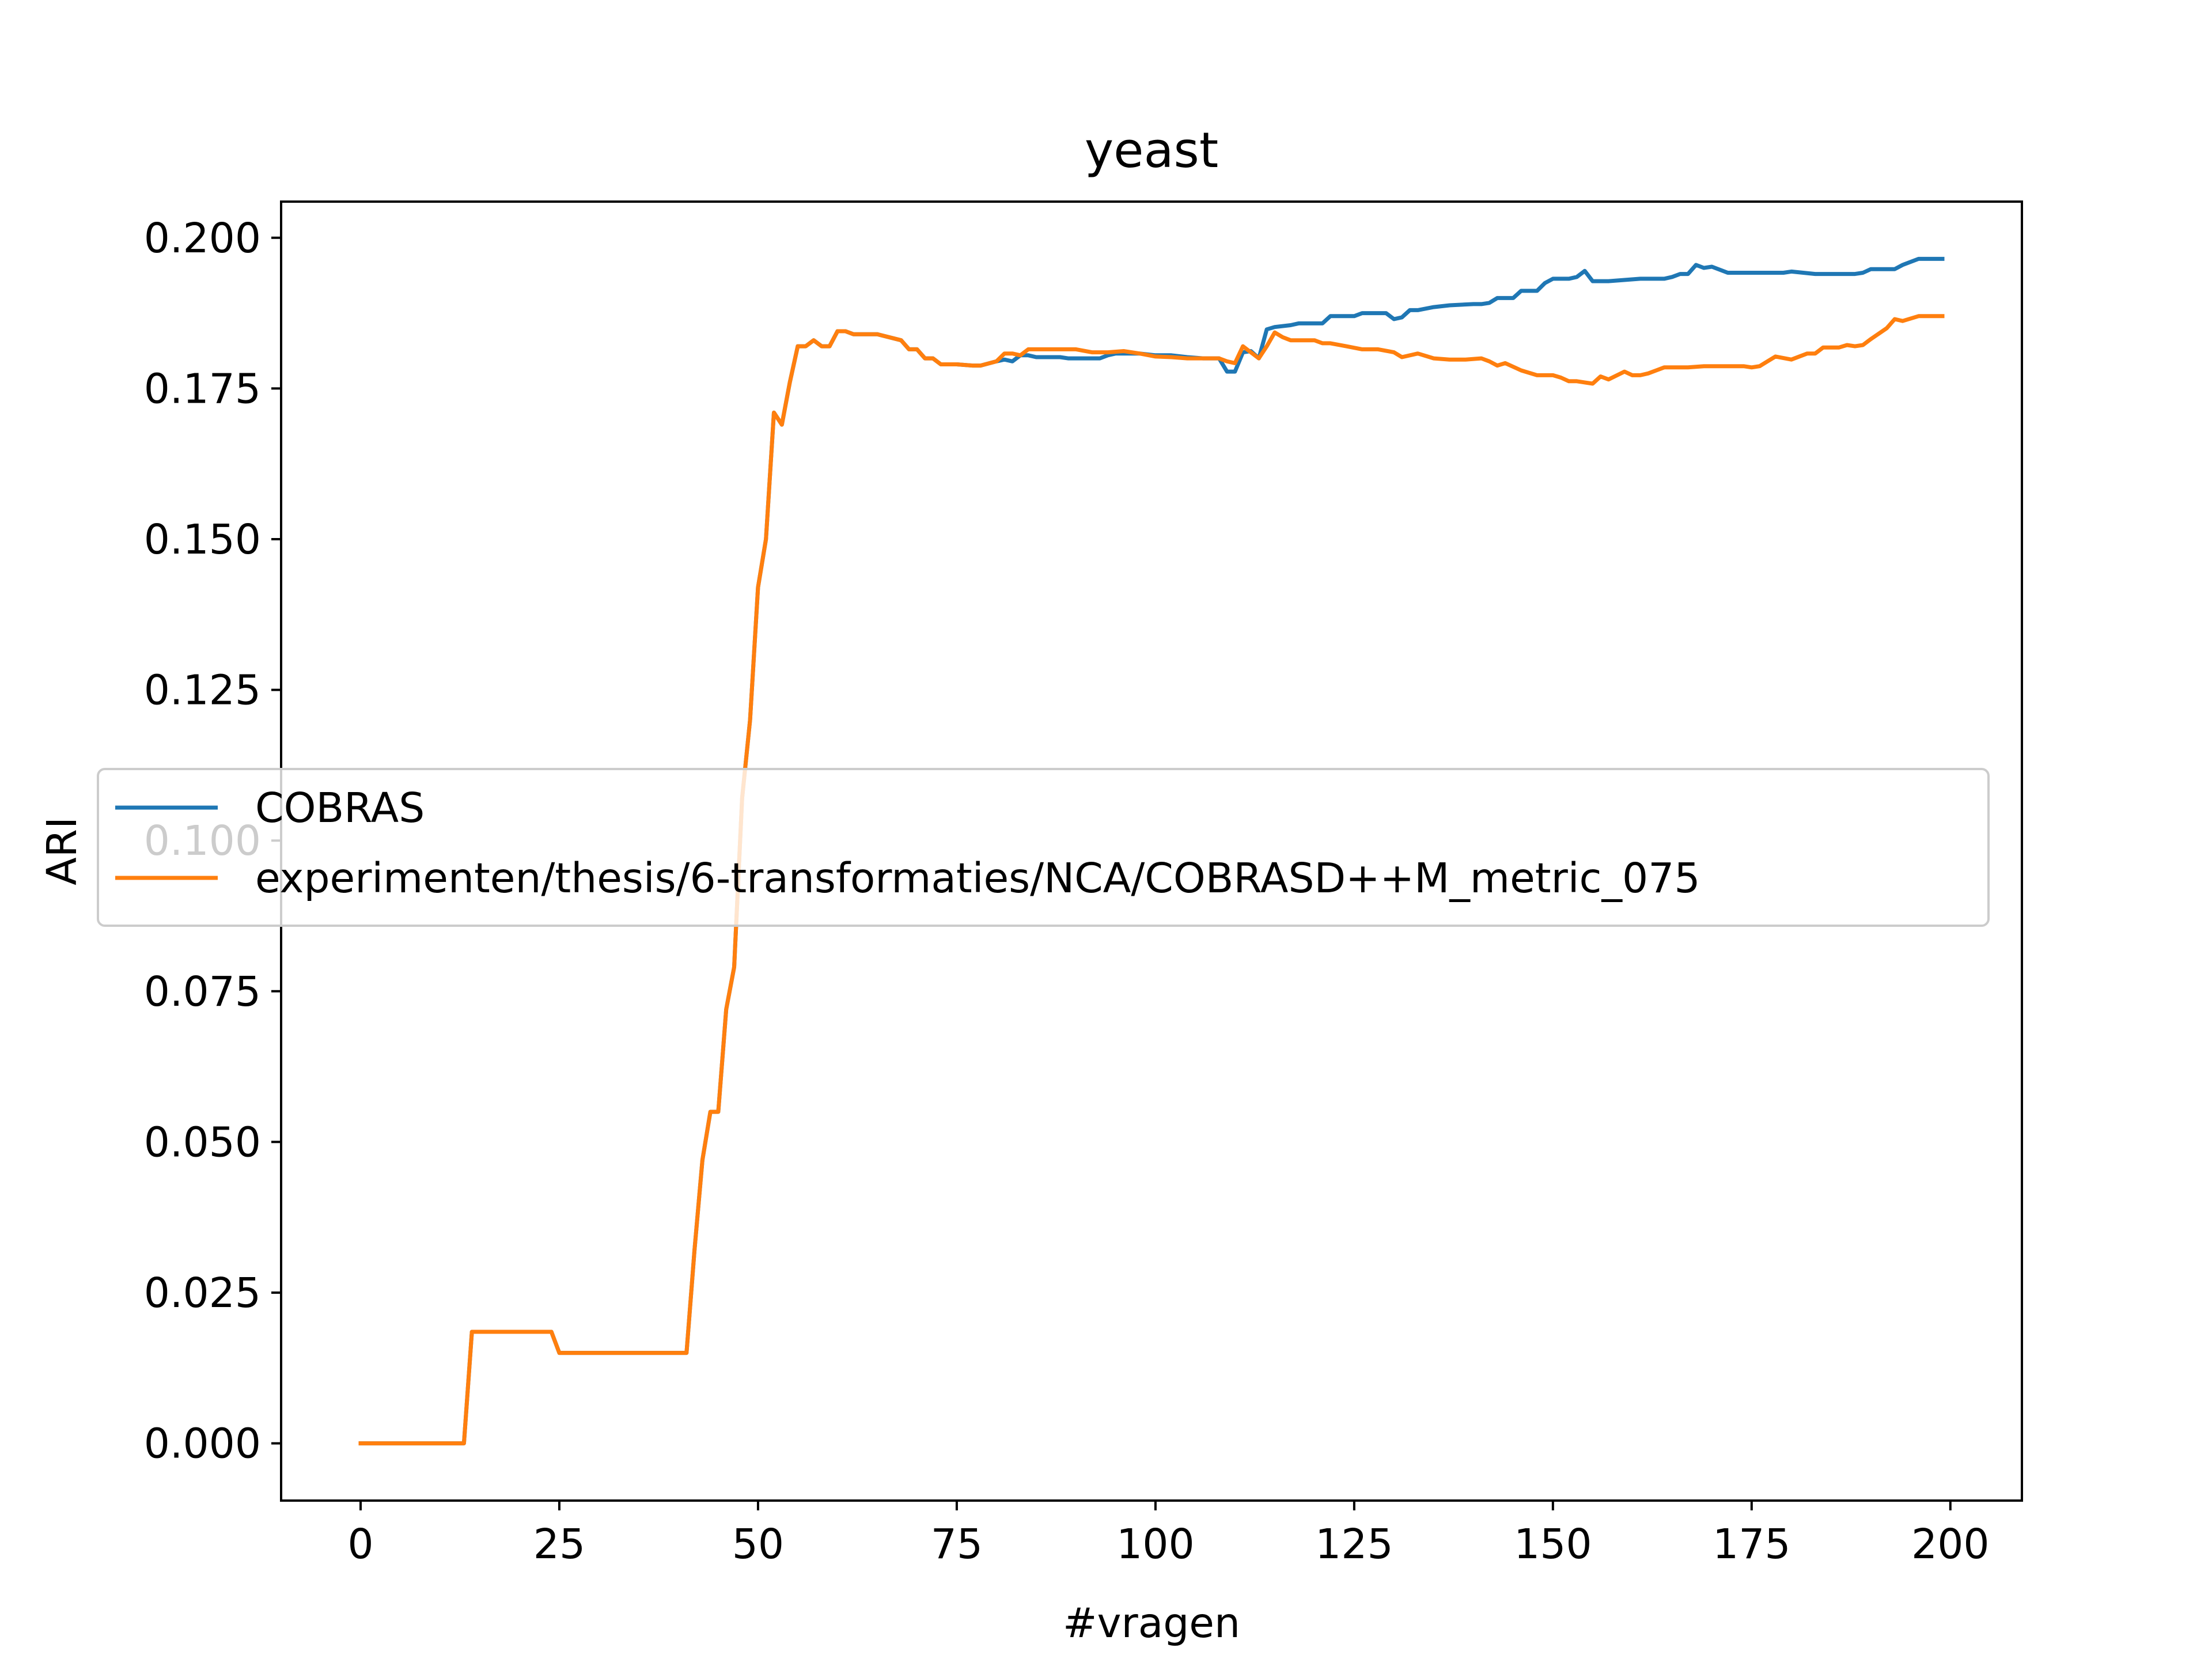 Image resolution: width=2212 pixels, height=1659 pixels. What do you see at coordinates (1354, 1544) in the screenshot?
I see `x-tick-label: 125` at bounding box center [1354, 1544].